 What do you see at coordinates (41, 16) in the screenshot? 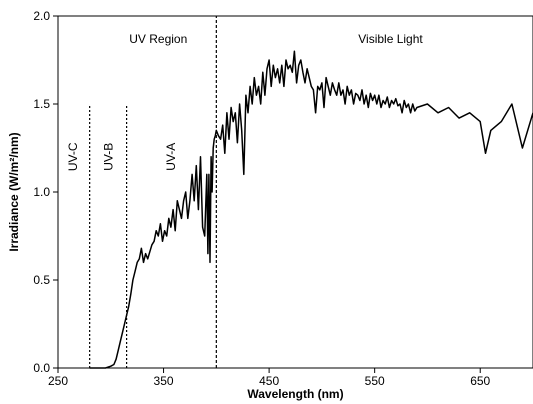
I see `y-tick-label: 2.0` at bounding box center [41, 16].